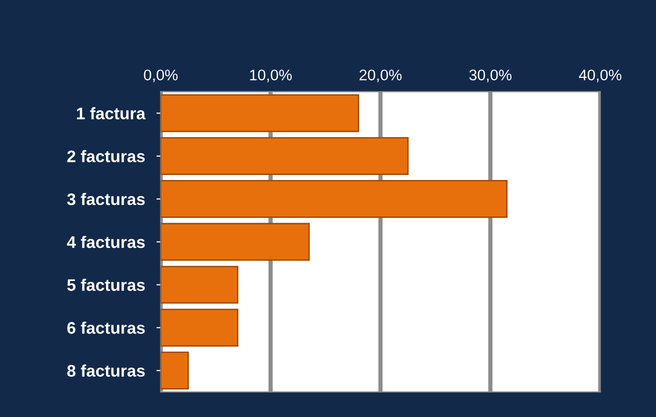 The width and height of the screenshot is (656, 417). I want to click on y-tick-label: 2 facturas, so click(106, 156).